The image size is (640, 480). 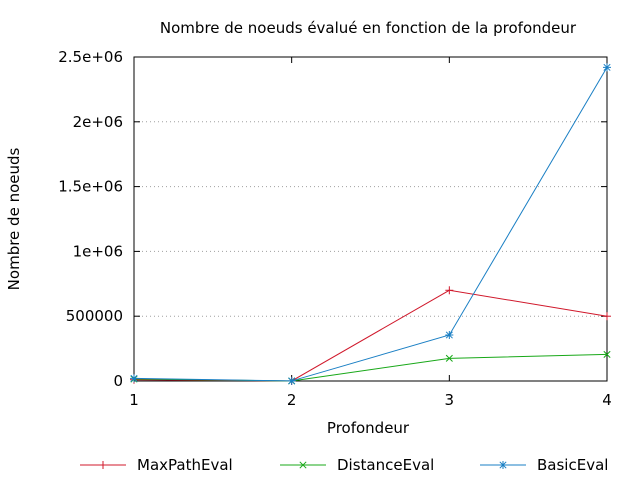 What do you see at coordinates (185, 465) in the screenshot?
I see `legend-label: MaxPathEval` at bounding box center [185, 465].